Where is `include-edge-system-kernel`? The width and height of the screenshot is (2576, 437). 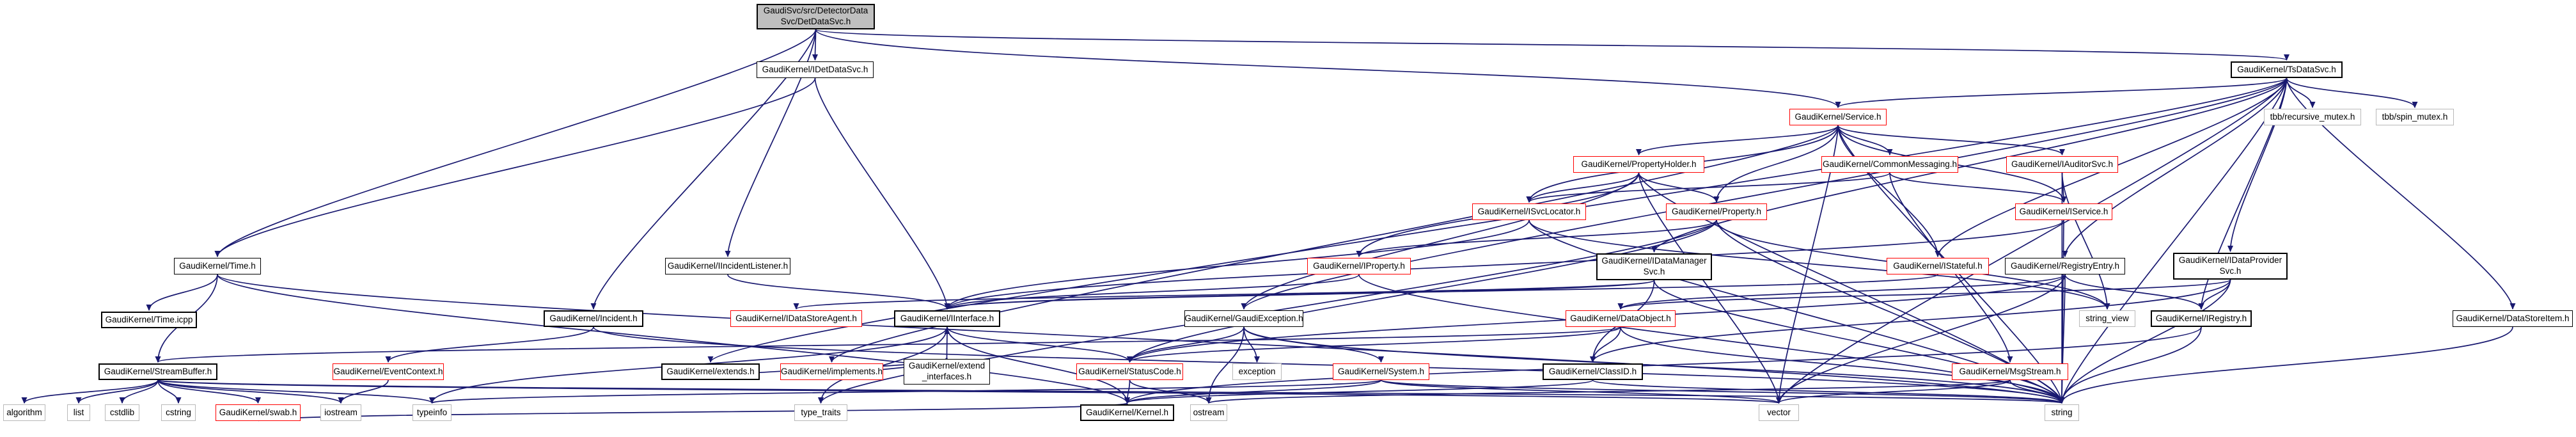 include-edge-system-kernel is located at coordinates (1253, 391).